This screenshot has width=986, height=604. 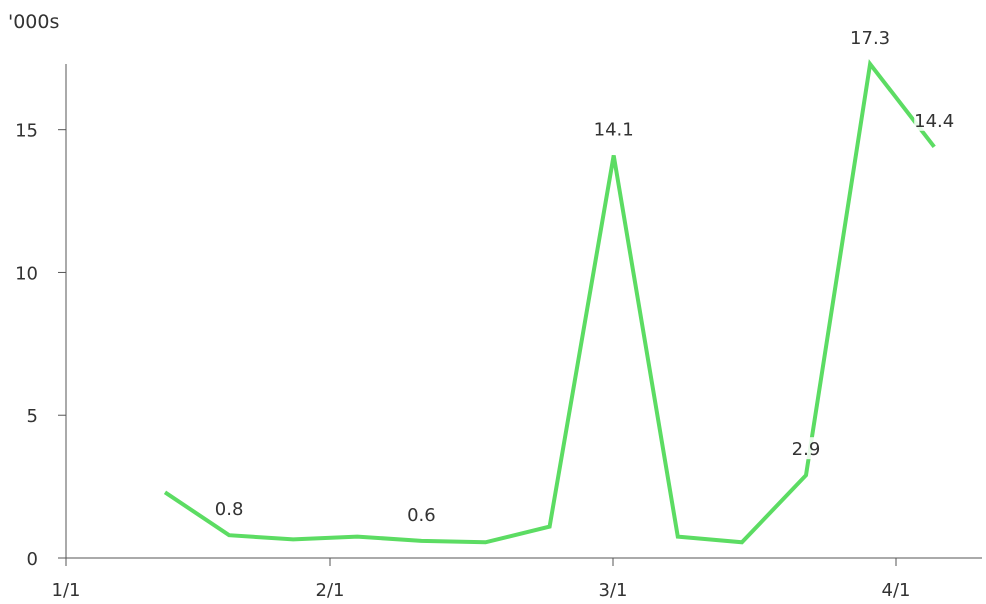 I want to click on data-label: 14.1, so click(x=614, y=129).